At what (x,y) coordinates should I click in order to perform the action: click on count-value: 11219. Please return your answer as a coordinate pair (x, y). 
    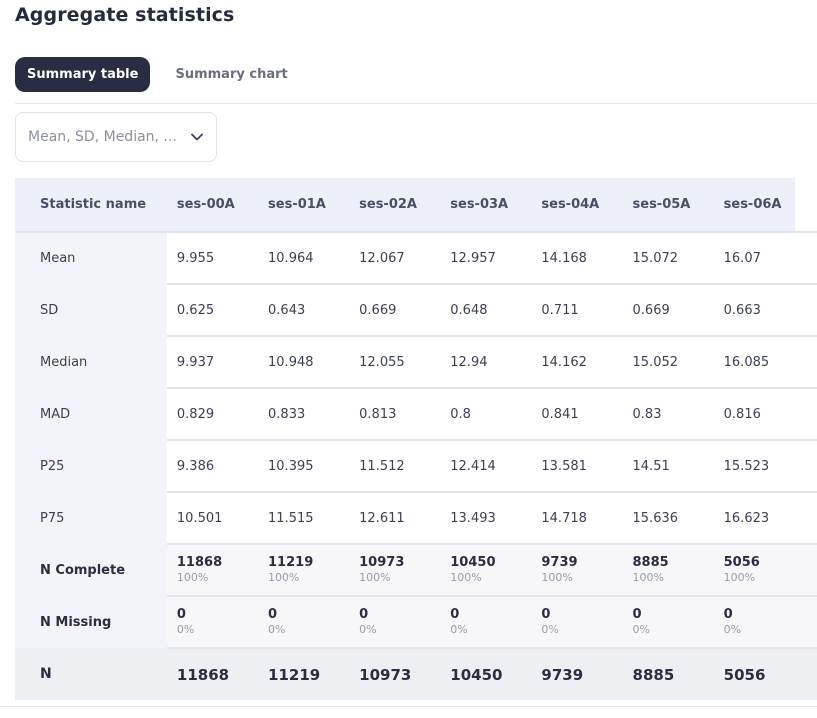
    Looking at the image, I should click on (291, 562).